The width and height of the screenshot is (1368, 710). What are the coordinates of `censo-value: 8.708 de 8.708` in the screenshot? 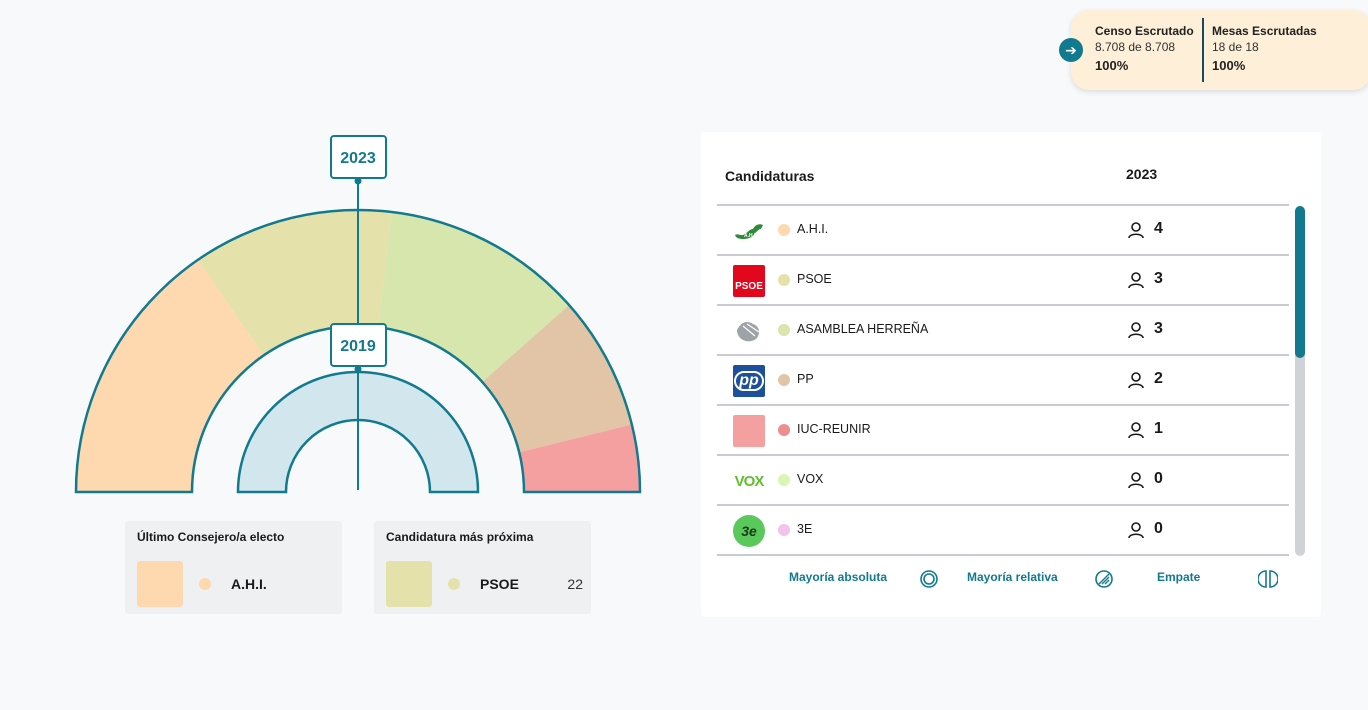 It's located at (1135, 47).